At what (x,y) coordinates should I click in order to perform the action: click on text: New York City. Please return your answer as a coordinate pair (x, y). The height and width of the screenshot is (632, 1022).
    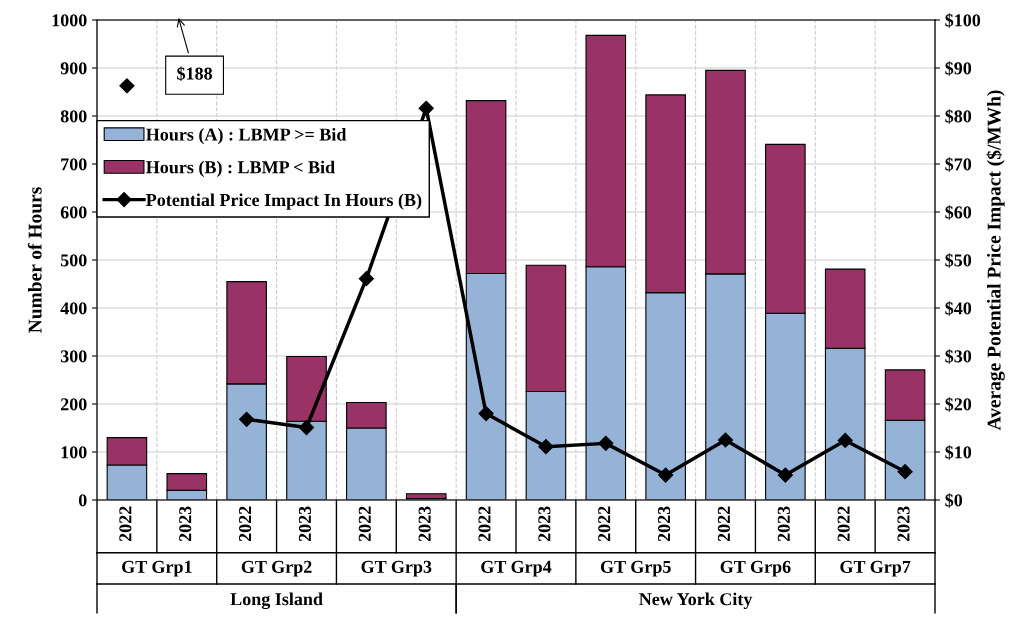
    Looking at the image, I should click on (696, 601).